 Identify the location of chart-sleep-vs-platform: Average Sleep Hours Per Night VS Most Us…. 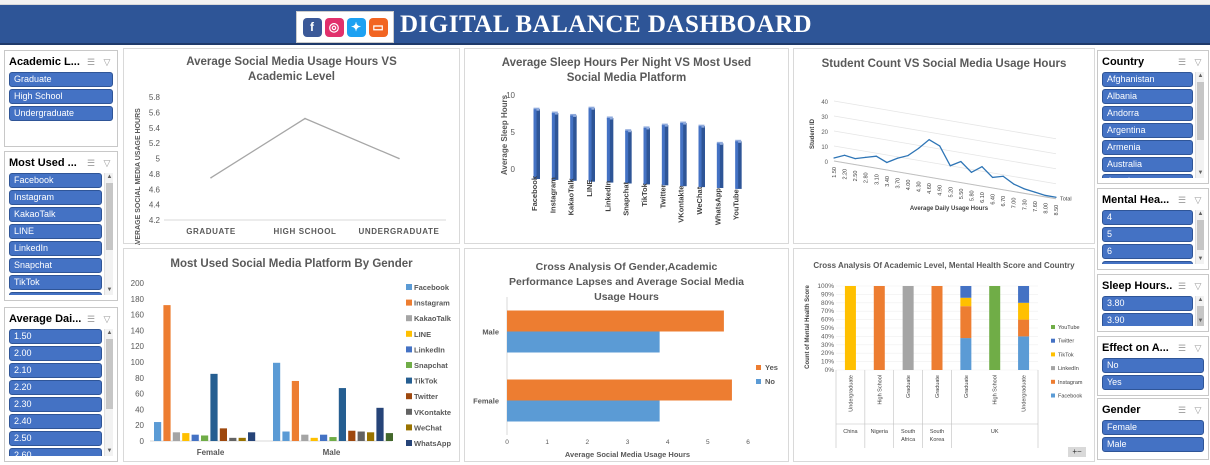
(626, 146).